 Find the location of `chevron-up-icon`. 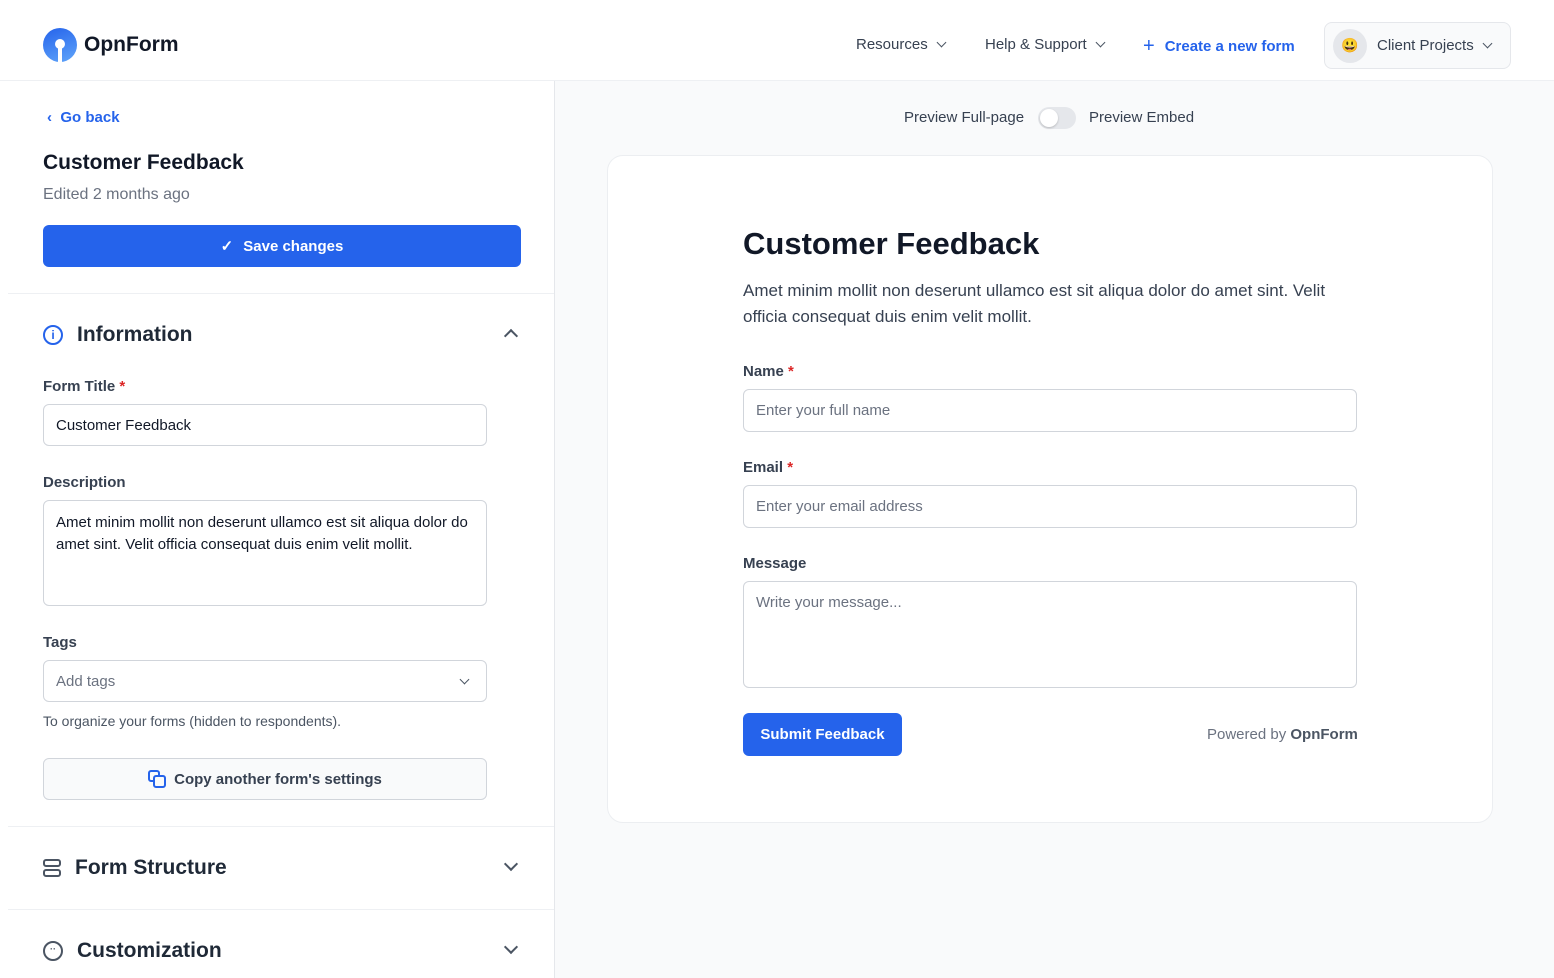

chevron-up-icon is located at coordinates (511, 336).